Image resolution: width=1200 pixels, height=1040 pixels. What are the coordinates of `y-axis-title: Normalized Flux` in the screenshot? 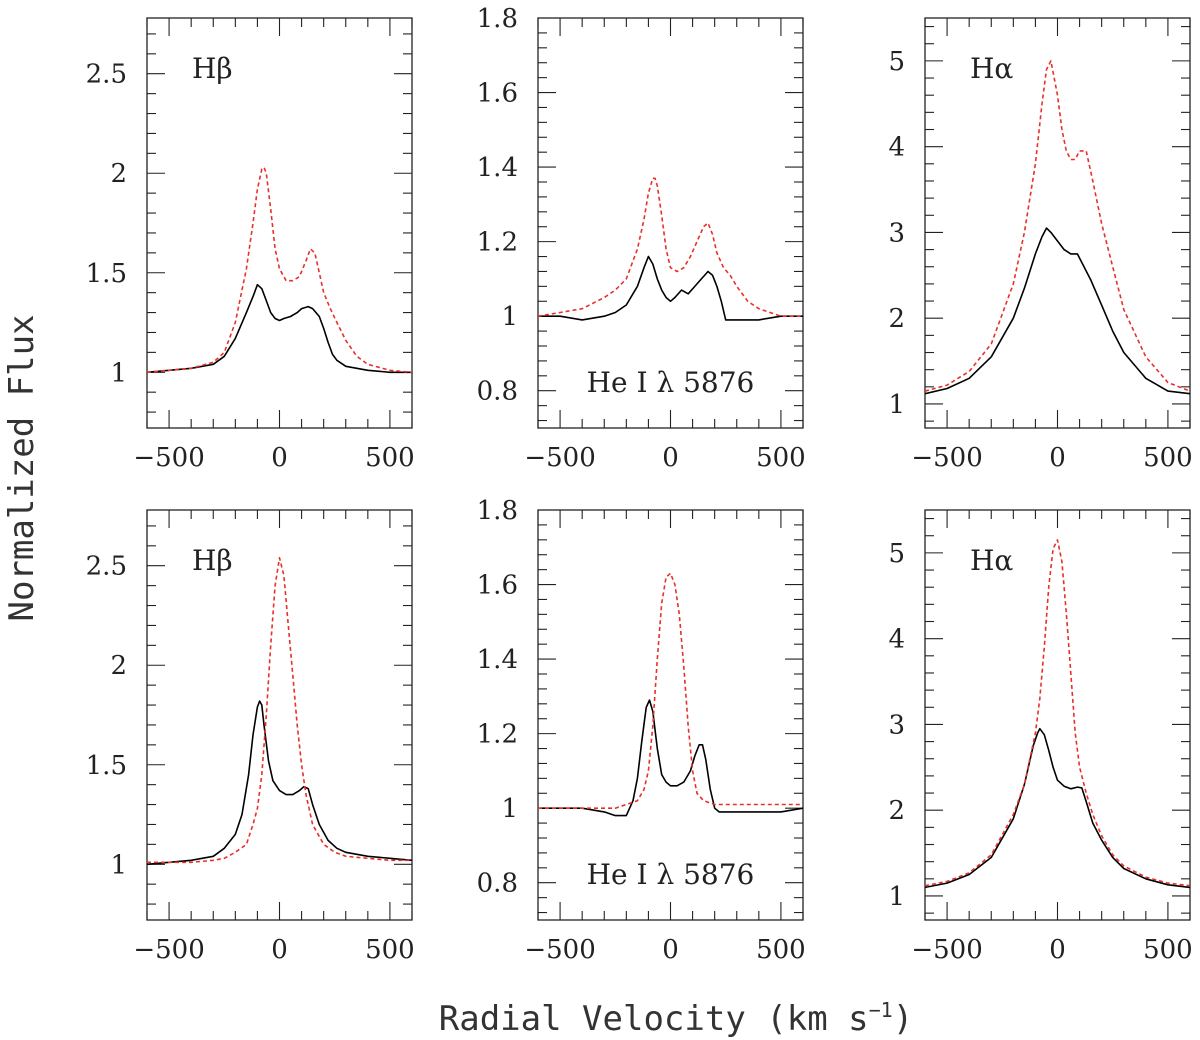 It's located at (22, 467).